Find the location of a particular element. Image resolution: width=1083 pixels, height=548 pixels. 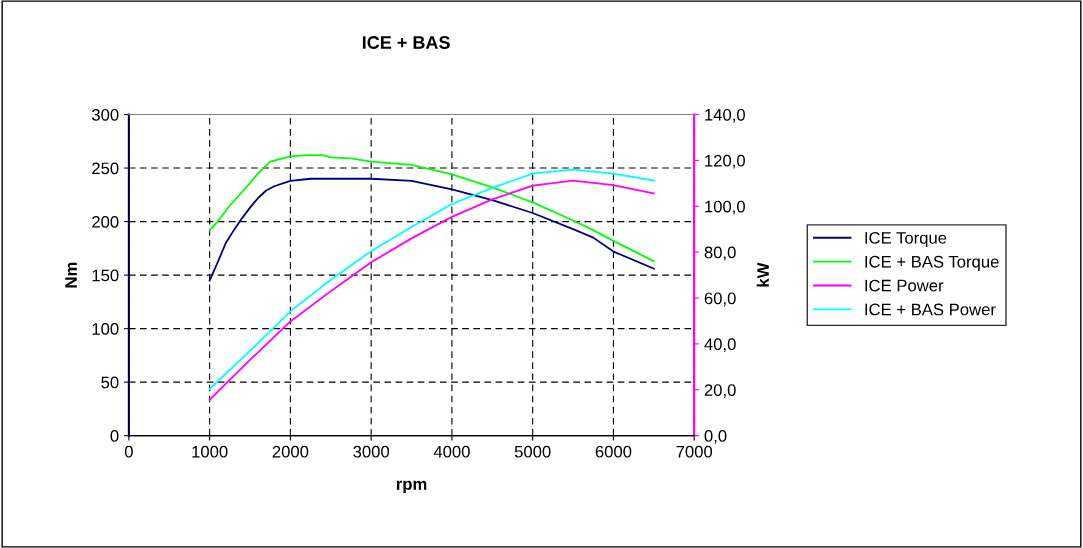

y2-tick-label: 0,0 is located at coordinates (715, 437).